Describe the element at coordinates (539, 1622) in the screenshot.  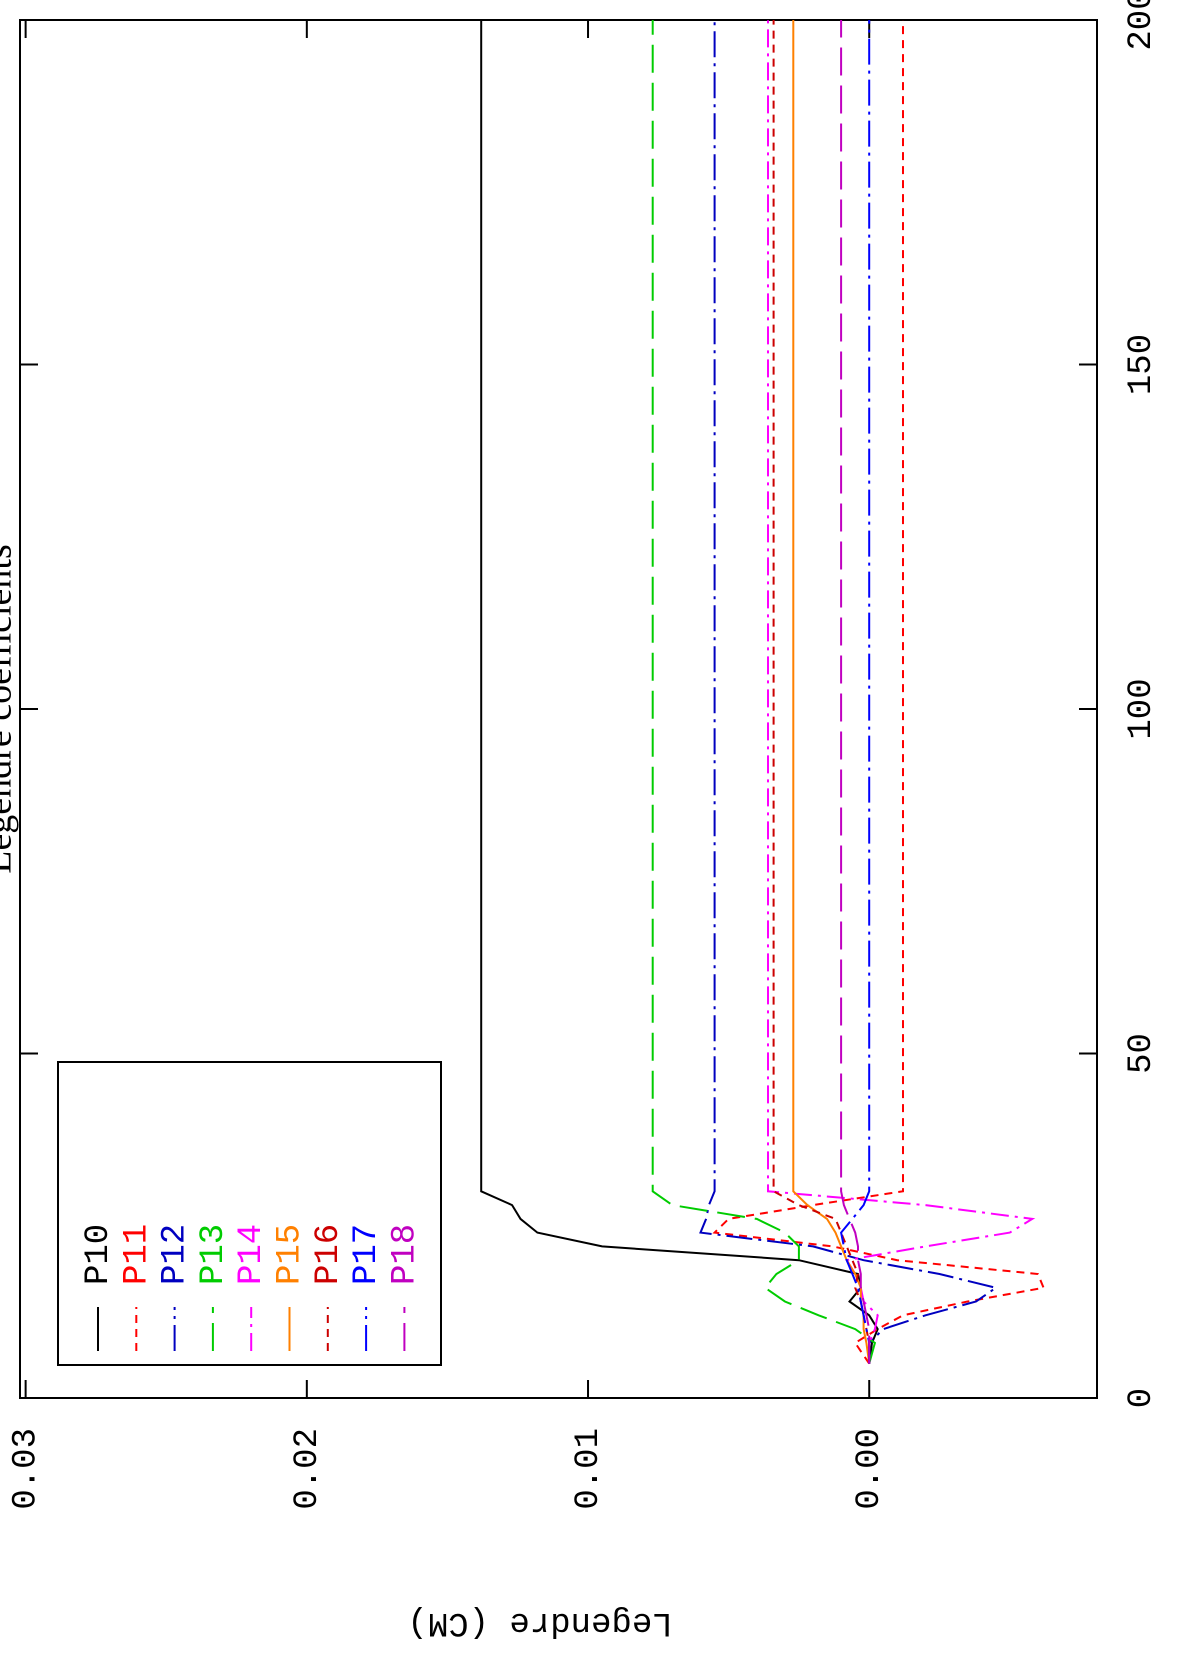
I see `y-axis-label: Legendre (CM)` at that location.